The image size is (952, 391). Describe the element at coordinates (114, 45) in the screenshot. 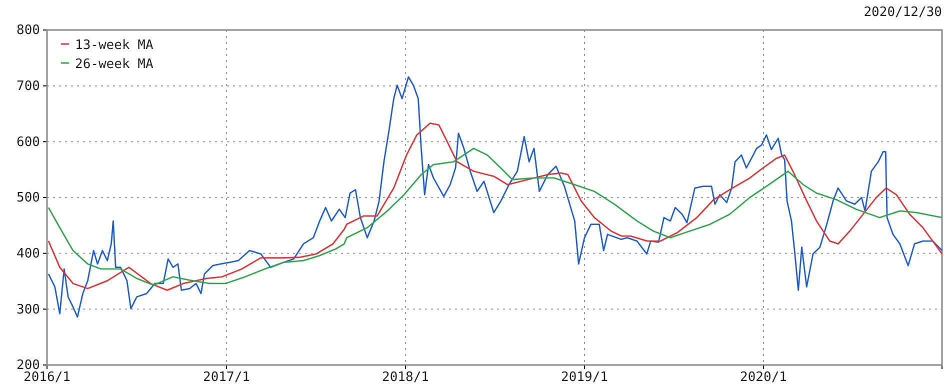

I see `legend-label: 13-week MA` at that location.